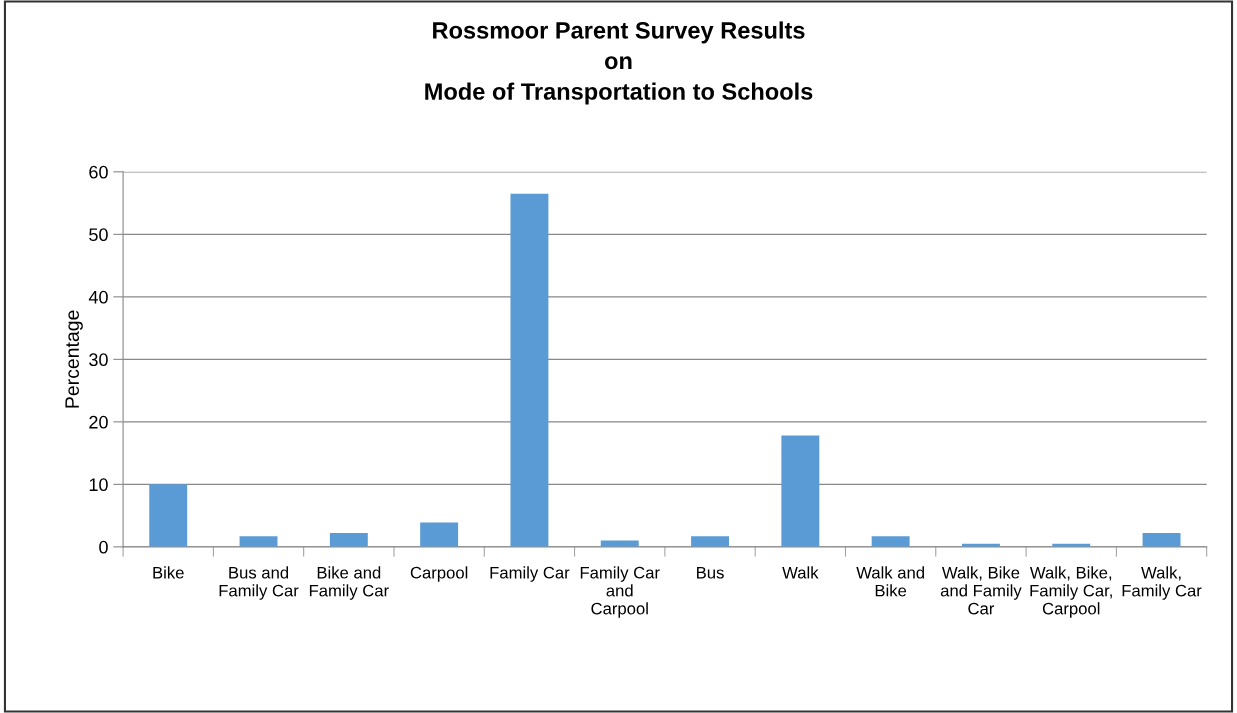  Describe the element at coordinates (98, 485) in the screenshot. I see `y-tick-label: 10` at that location.